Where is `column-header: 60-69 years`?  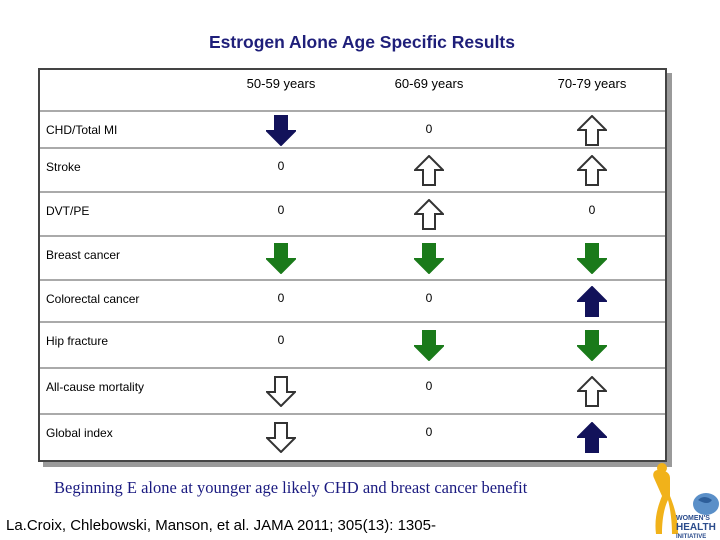
column-header: 60-69 years is located at coordinates (429, 83).